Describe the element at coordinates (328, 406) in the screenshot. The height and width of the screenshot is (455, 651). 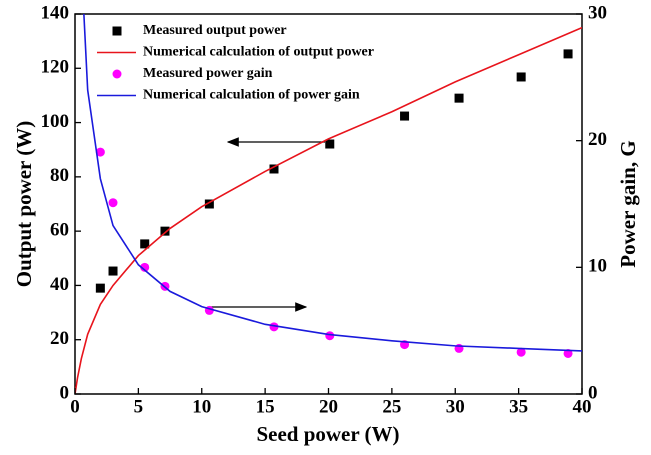
I see `x-tick-label: 20` at that location.